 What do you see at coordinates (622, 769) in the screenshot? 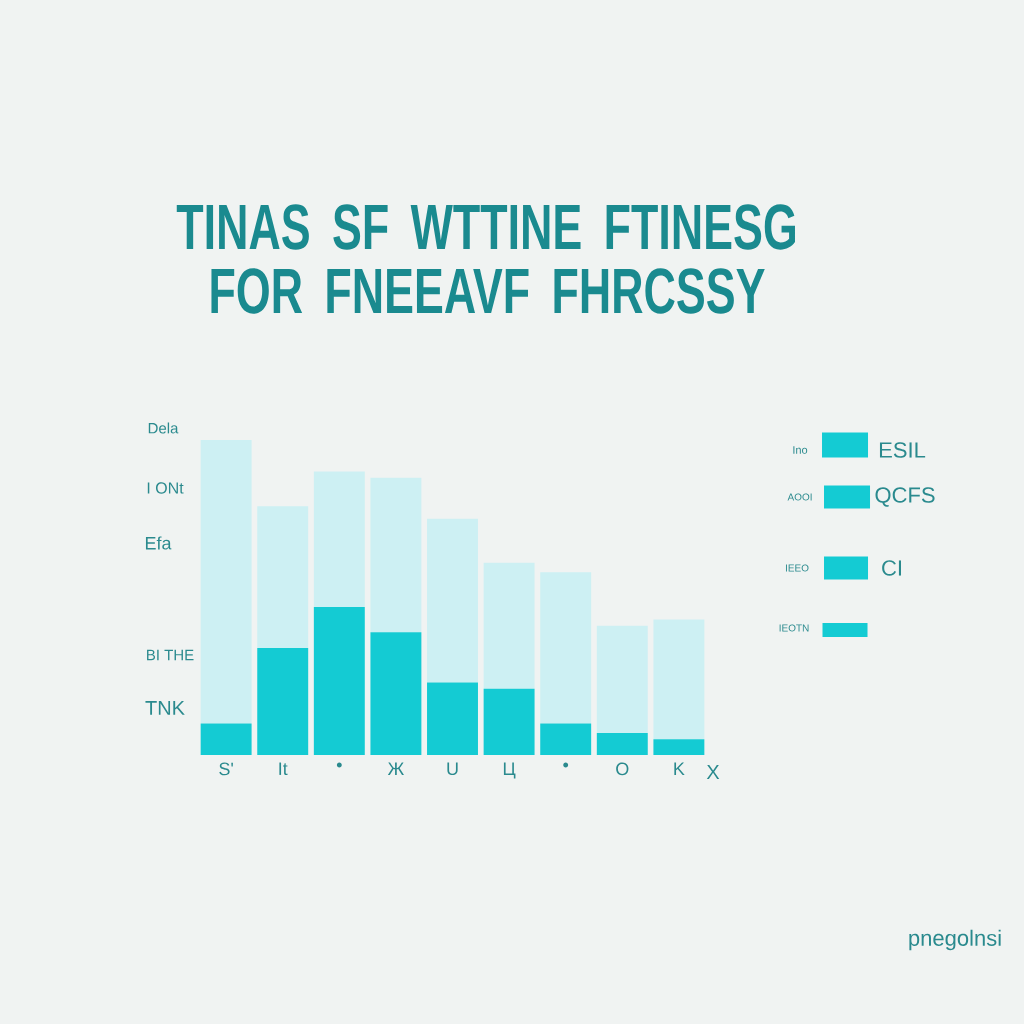
I see `x-tick-label: O` at bounding box center [622, 769].